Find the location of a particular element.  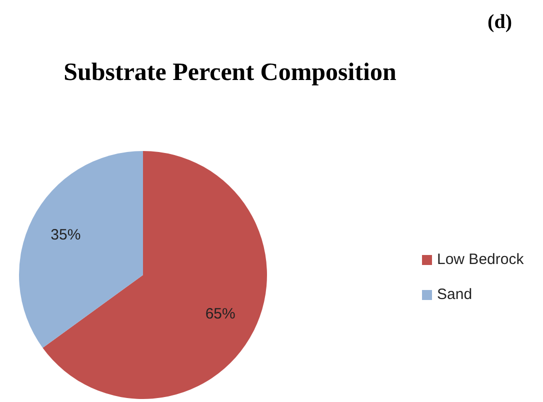

text: (d) is located at coordinates (500, 22).